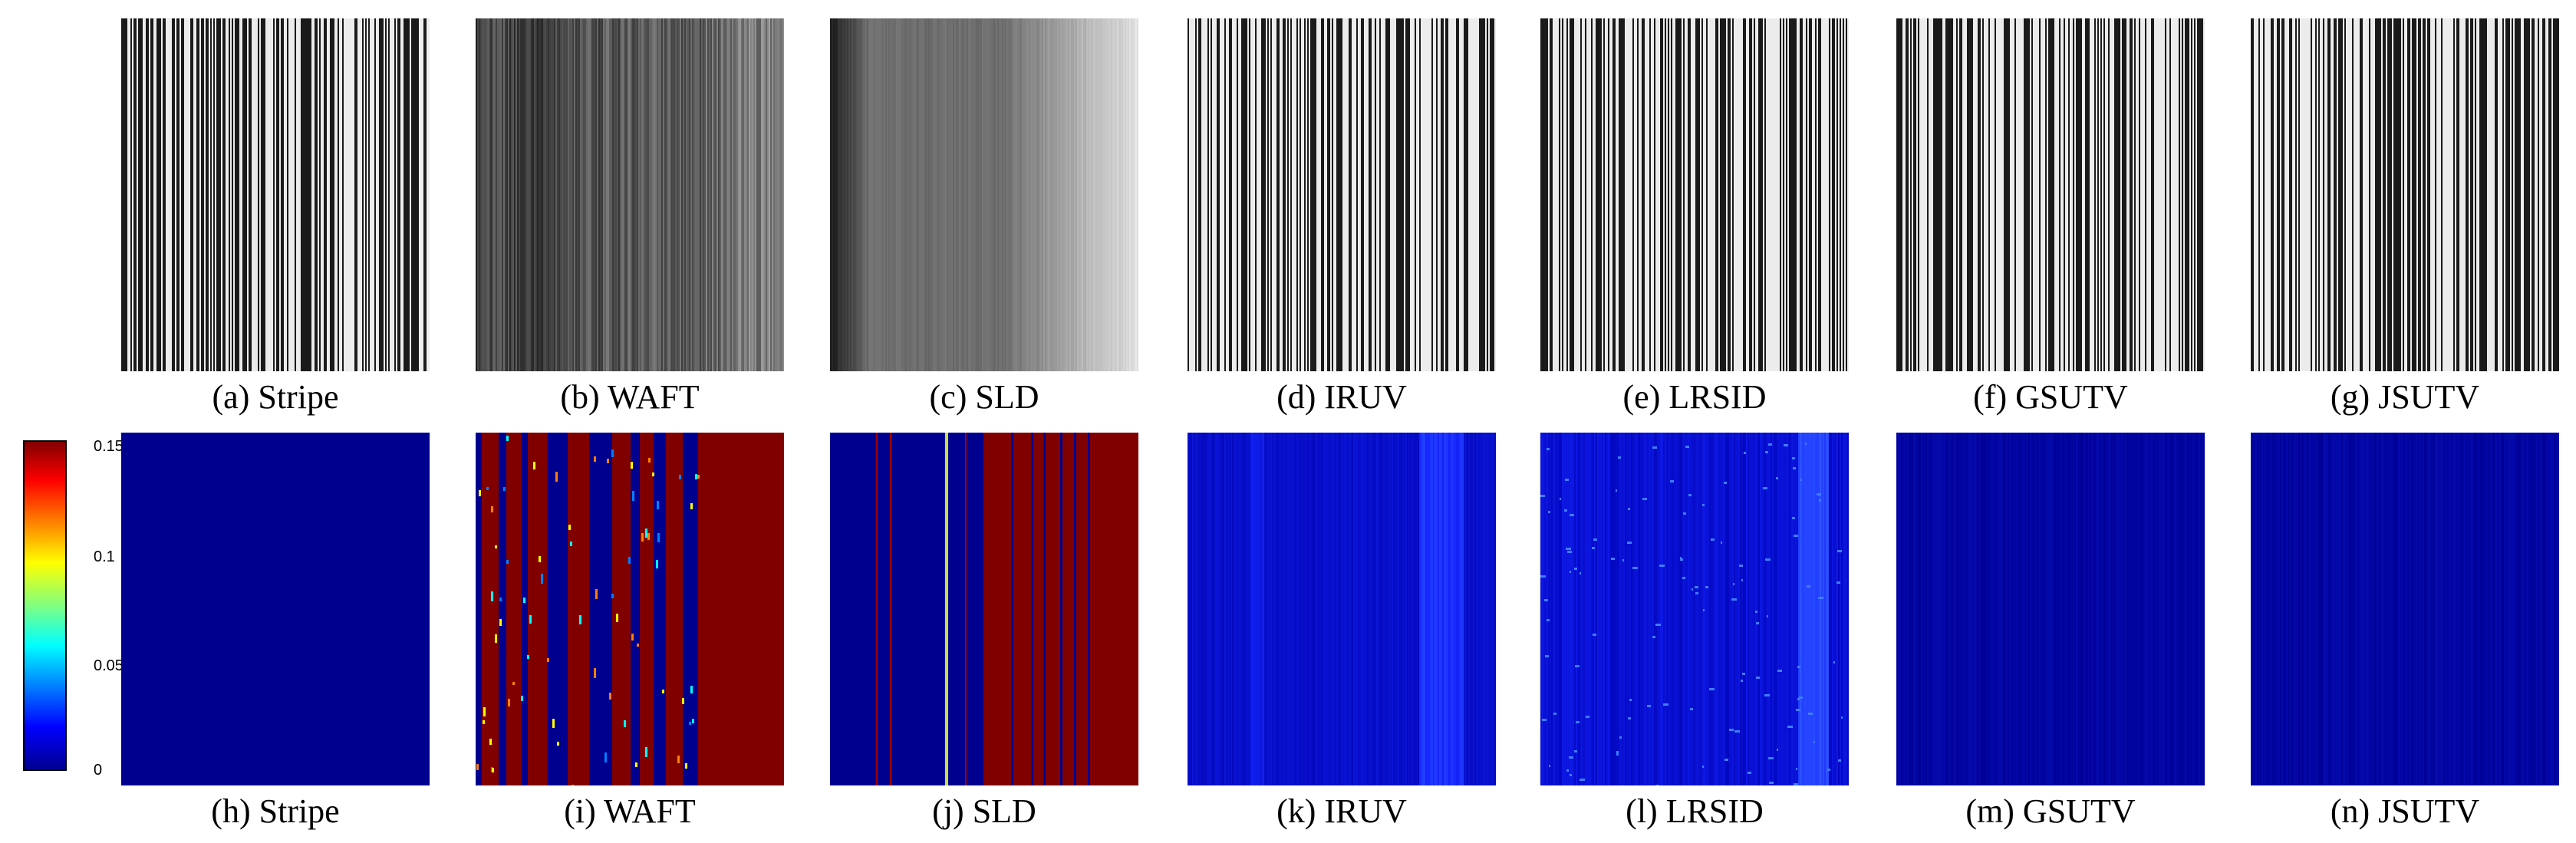  I want to click on colorbar-tick-label: 0.1, so click(104, 556).